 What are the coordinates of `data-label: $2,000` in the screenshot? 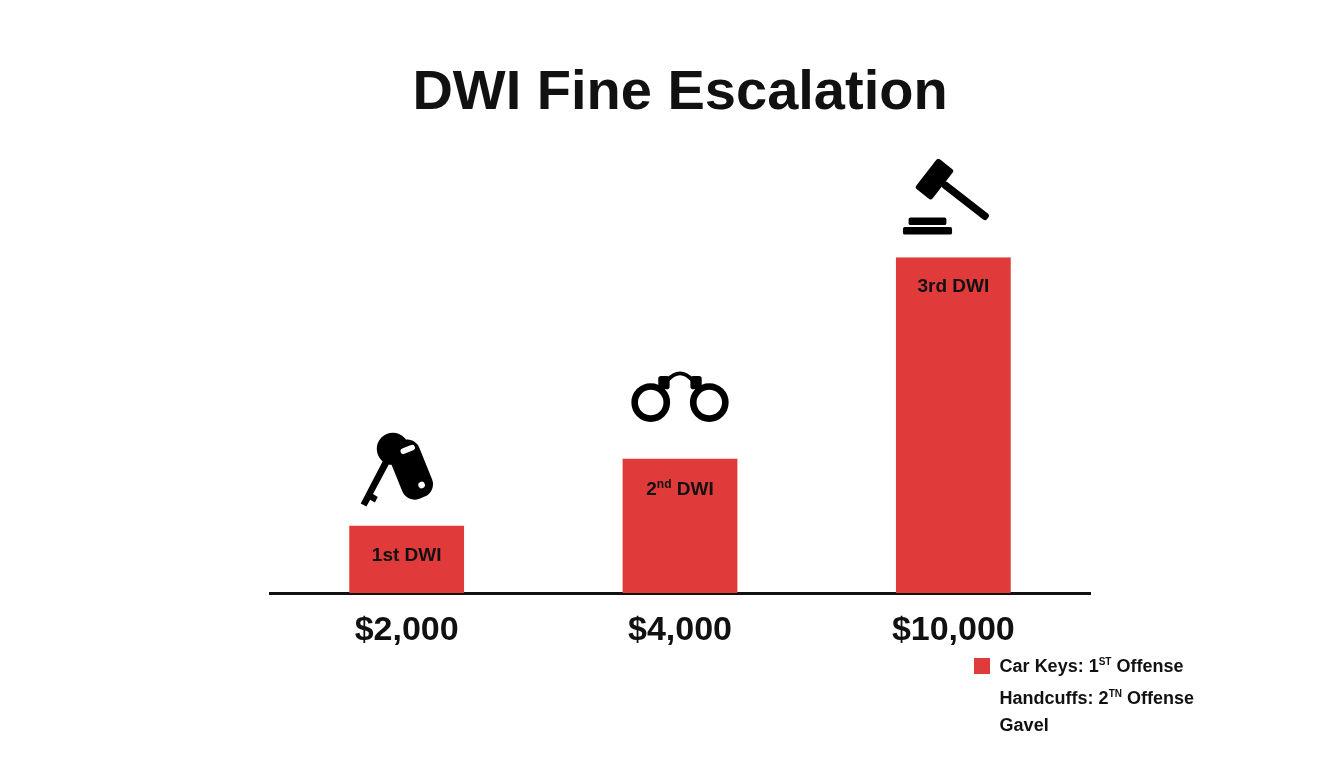 It's located at (406, 628).